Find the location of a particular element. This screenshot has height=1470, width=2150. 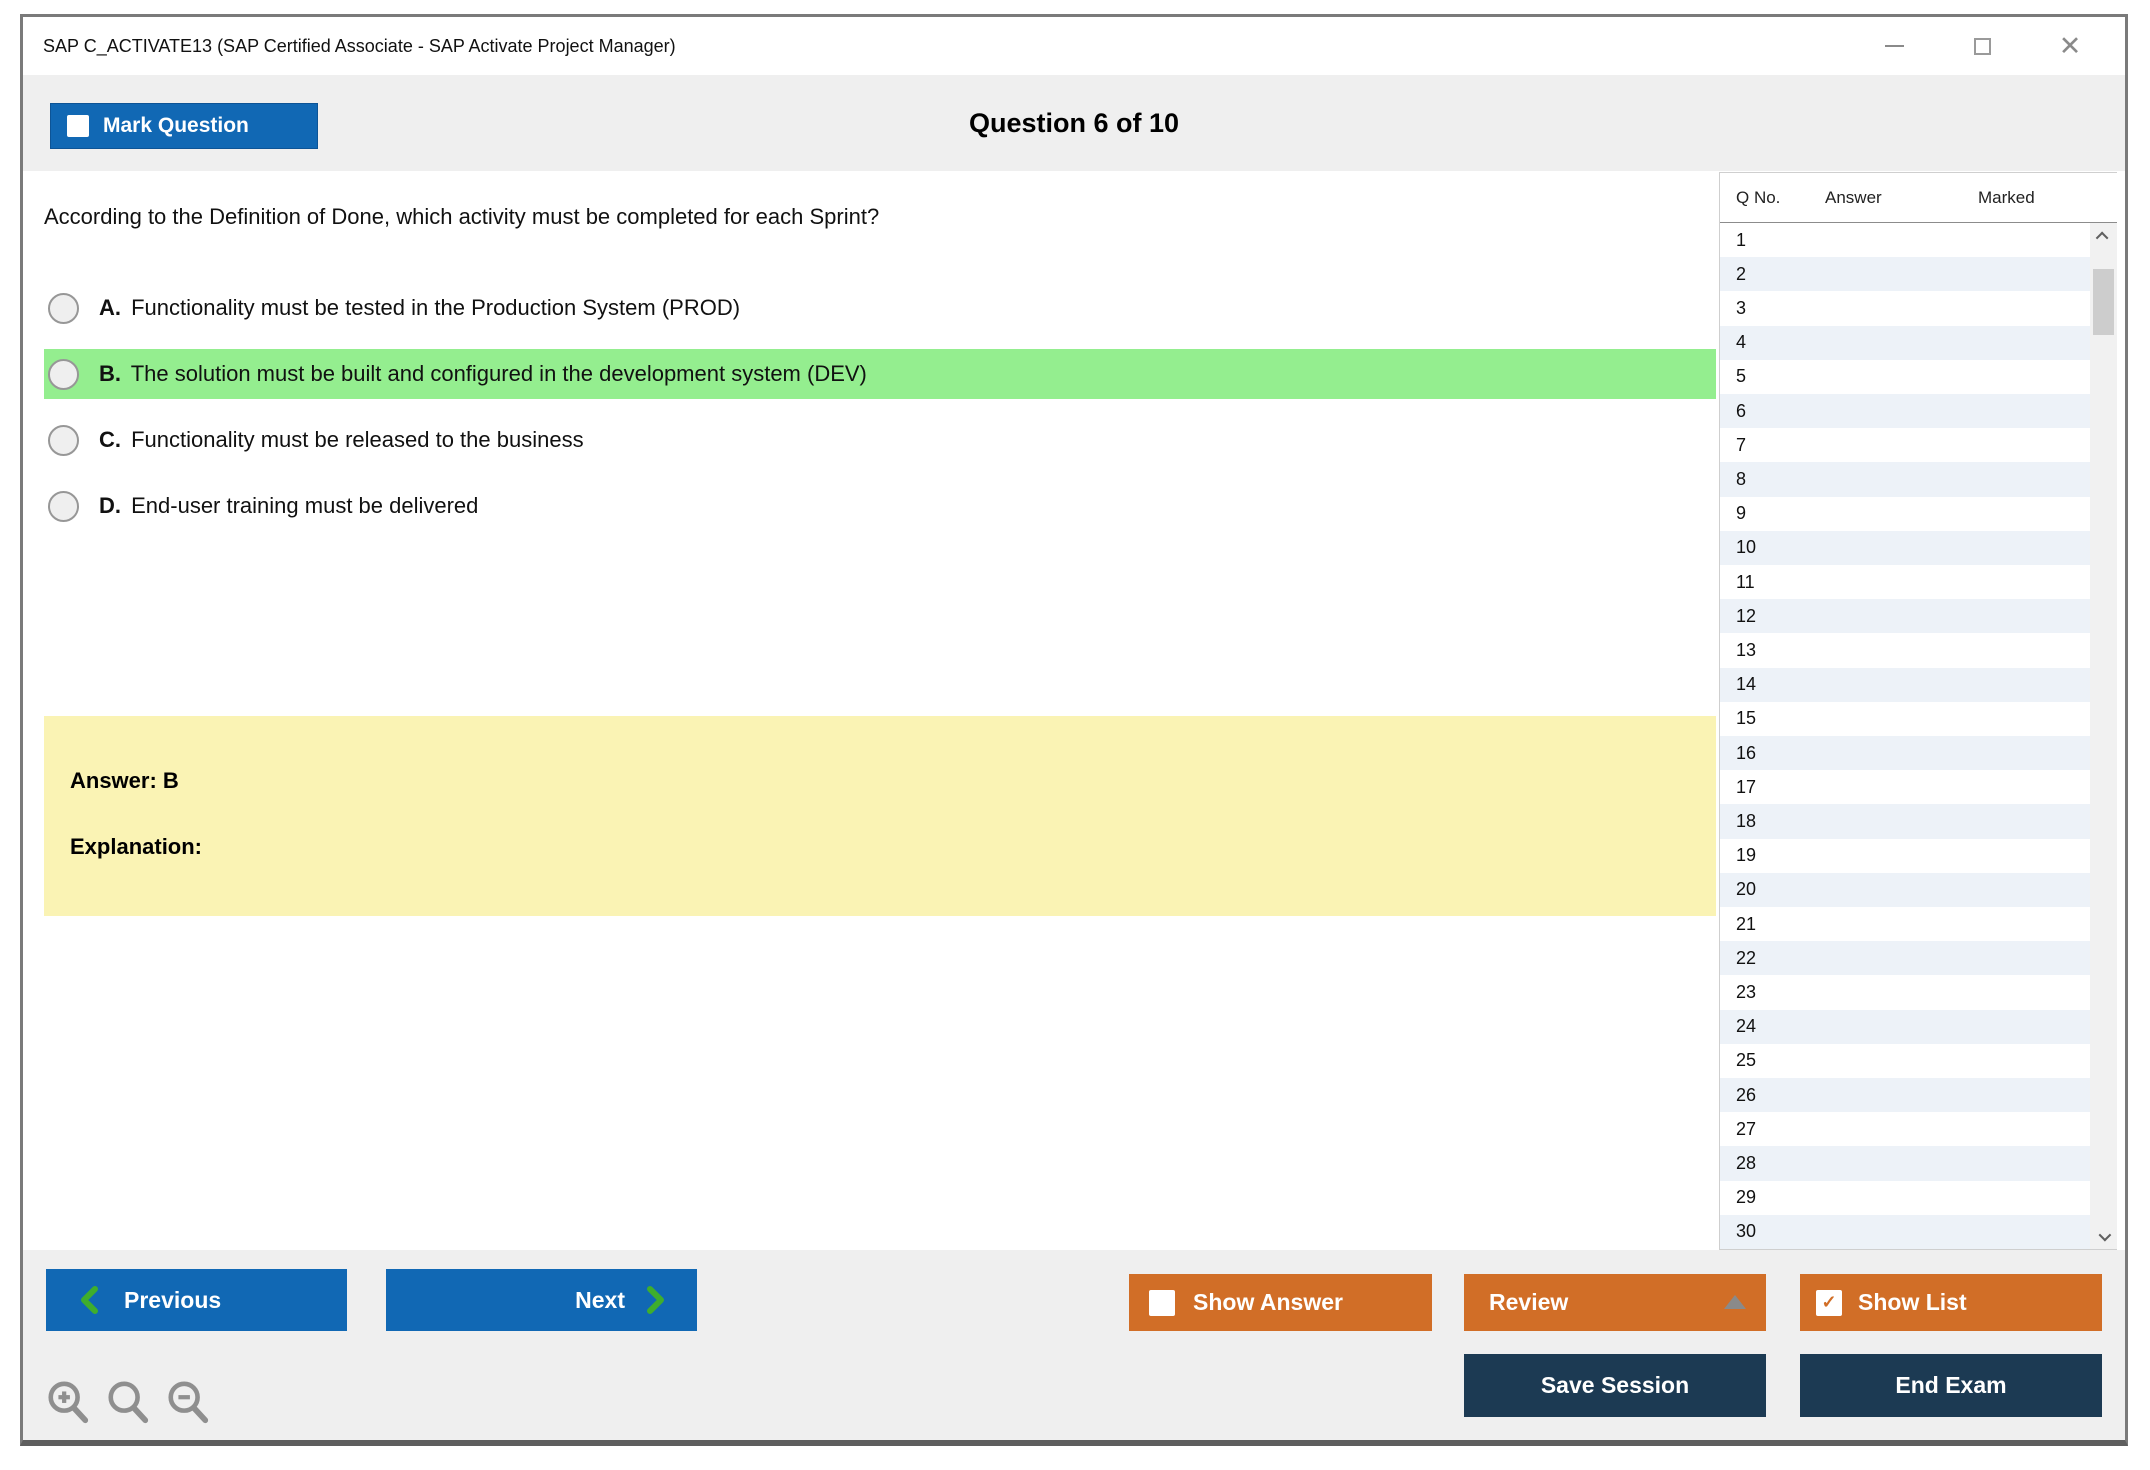

question-row-19: 19 is located at coordinates (1746, 855).